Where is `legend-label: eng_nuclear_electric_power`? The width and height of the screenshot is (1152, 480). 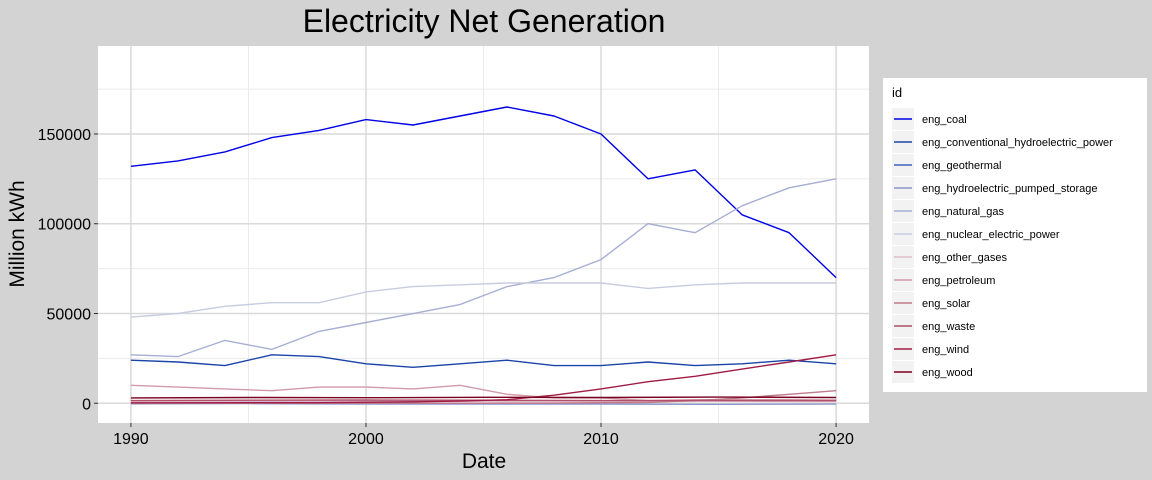 legend-label: eng_nuclear_electric_power is located at coordinates (991, 235).